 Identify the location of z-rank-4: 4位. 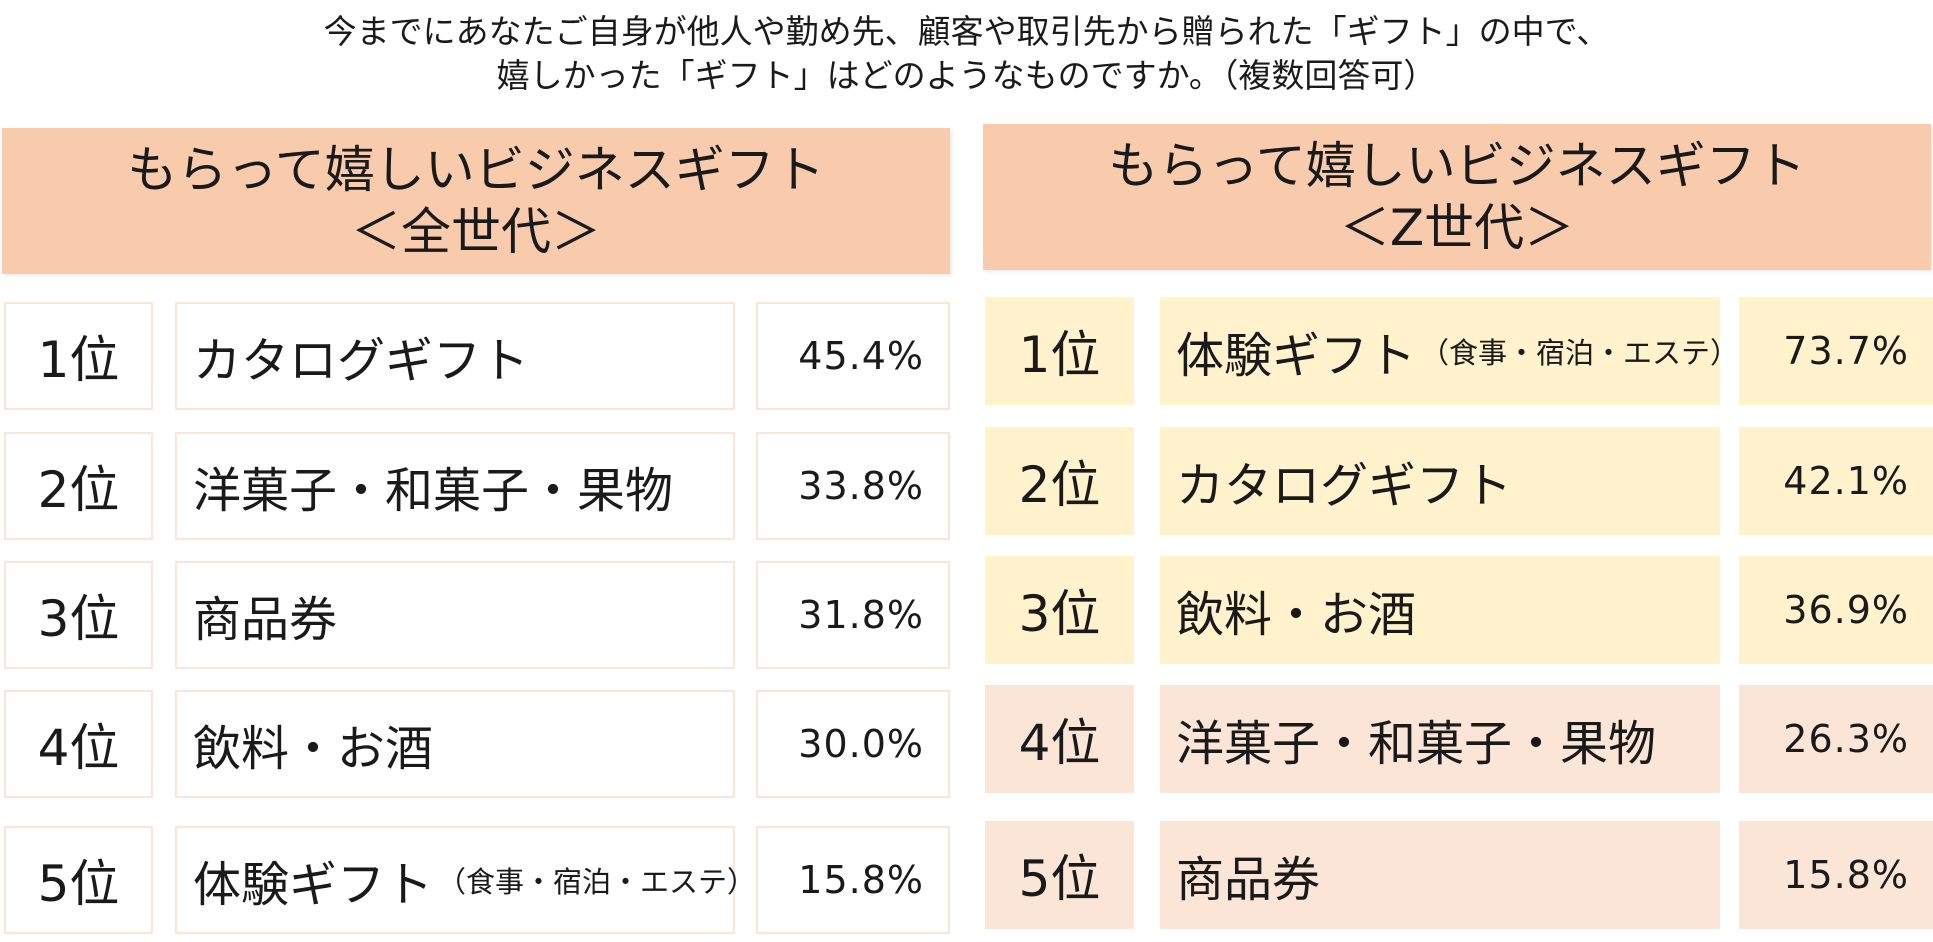
(1059, 739).